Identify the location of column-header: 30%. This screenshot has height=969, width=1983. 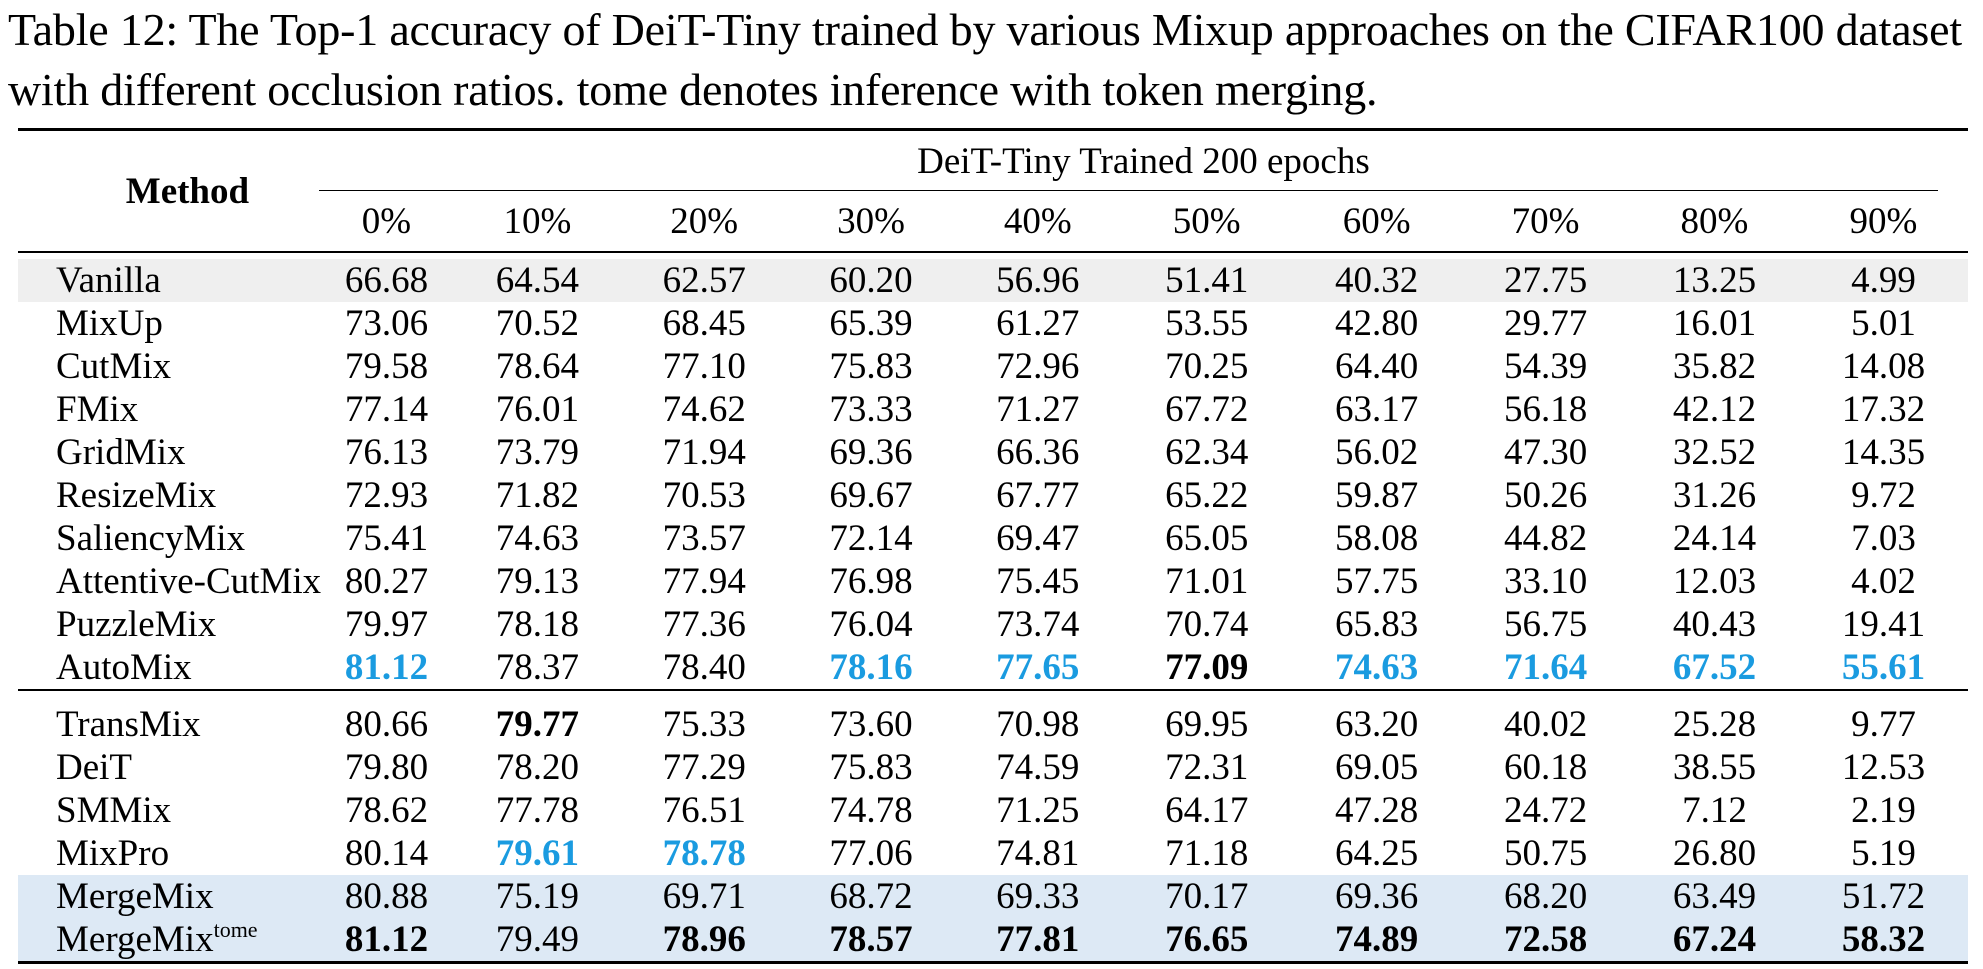
(871, 221).